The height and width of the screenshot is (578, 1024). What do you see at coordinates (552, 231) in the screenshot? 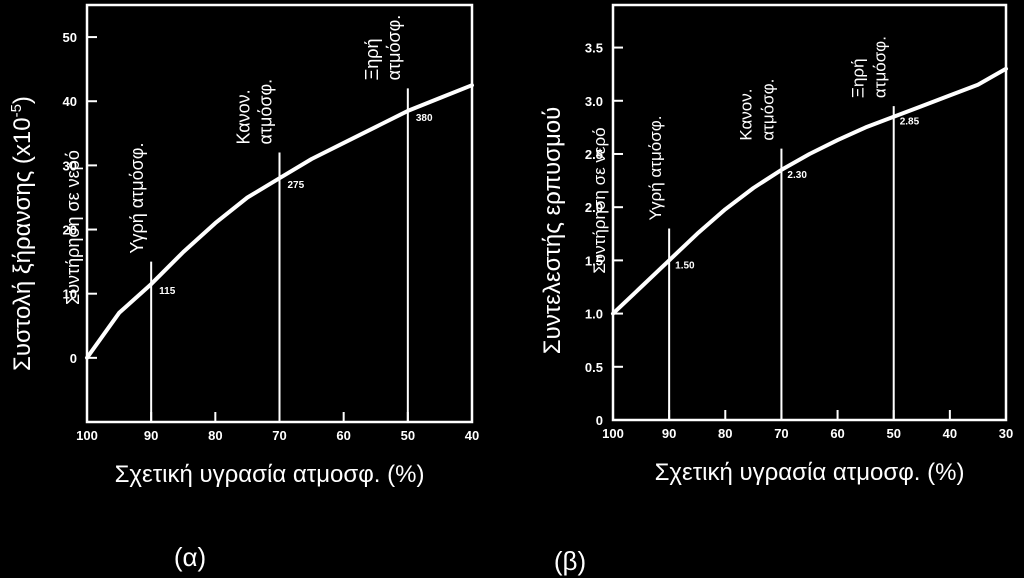
I see `y-axis-label: Συντελεστής ερπυσμού` at bounding box center [552, 231].